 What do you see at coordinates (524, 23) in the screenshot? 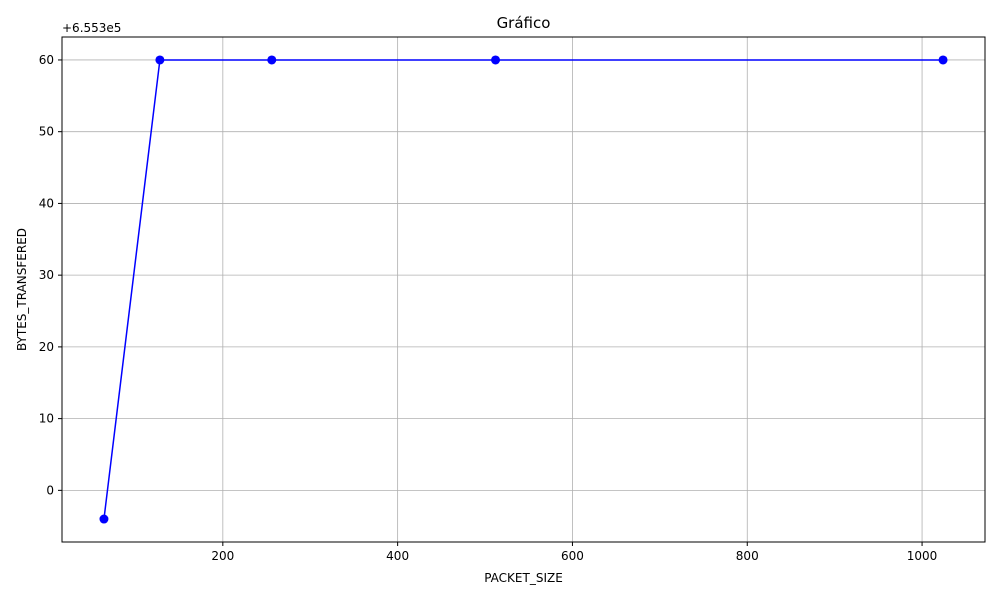
I see `chart-title: Gráfico` at bounding box center [524, 23].